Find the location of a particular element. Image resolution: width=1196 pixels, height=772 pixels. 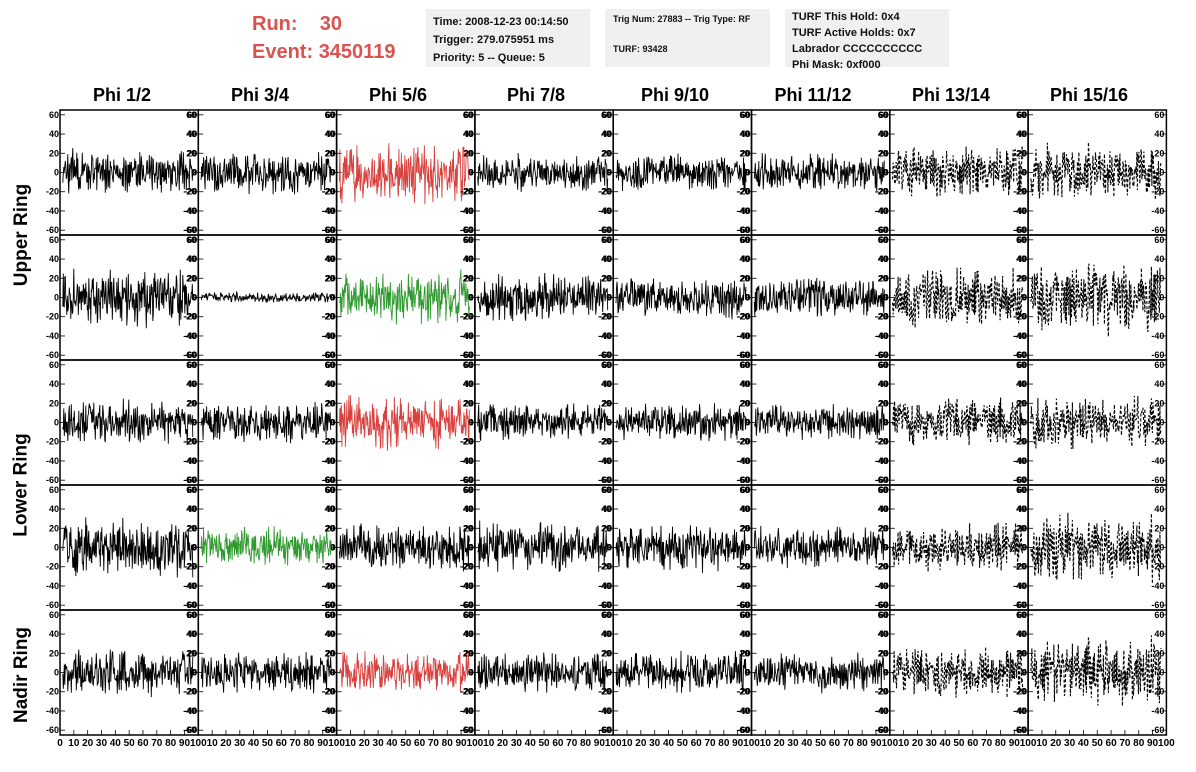

waveform-panel-r2-c4: 60 60 40 40 20 20 0 0 -20 -20 -40 -40 -60 -60 is located at coordinates (537, 297).